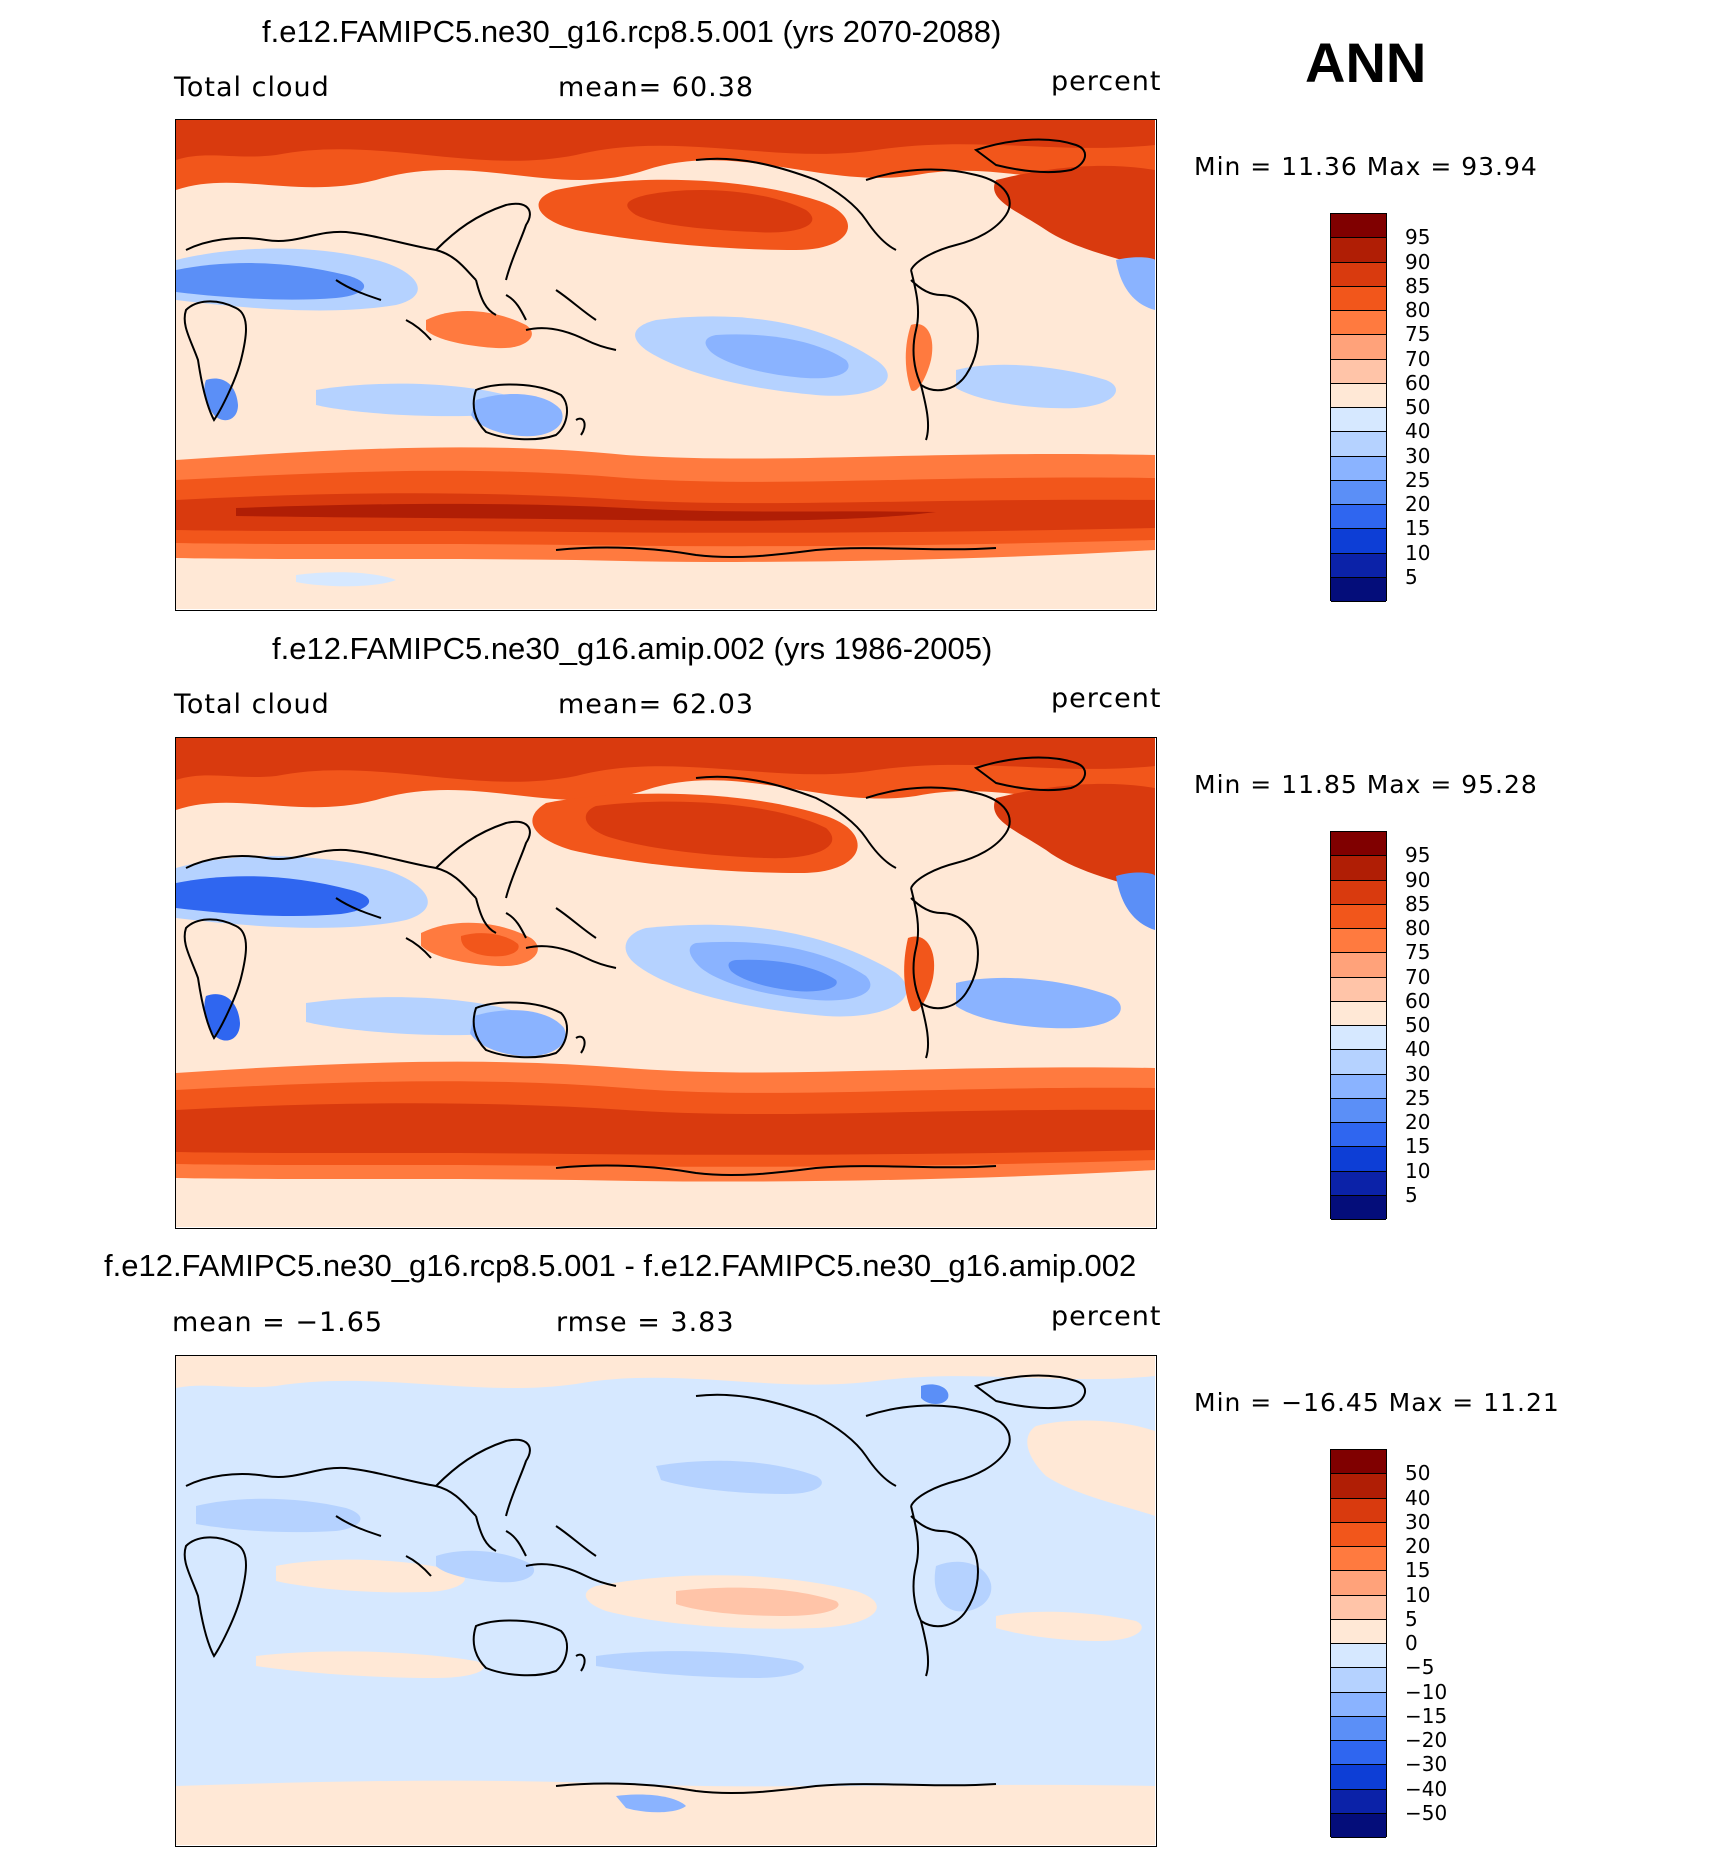  What do you see at coordinates (1377, 1402) in the screenshot?
I see `panel-3-min-max: Min = −16.45 Max = 11.21` at bounding box center [1377, 1402].